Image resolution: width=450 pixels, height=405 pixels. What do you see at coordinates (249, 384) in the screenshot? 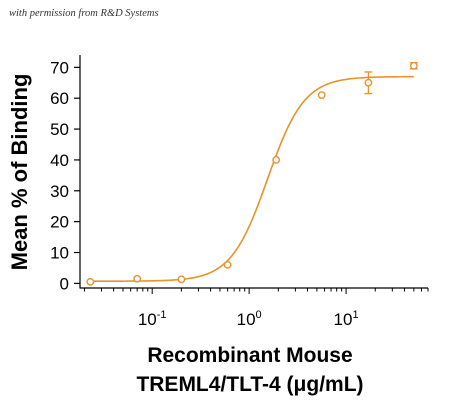
I see `x-axis-label-line2: TREML4/TLT-4 (μg/mL)` at bounding box center [249, 384].